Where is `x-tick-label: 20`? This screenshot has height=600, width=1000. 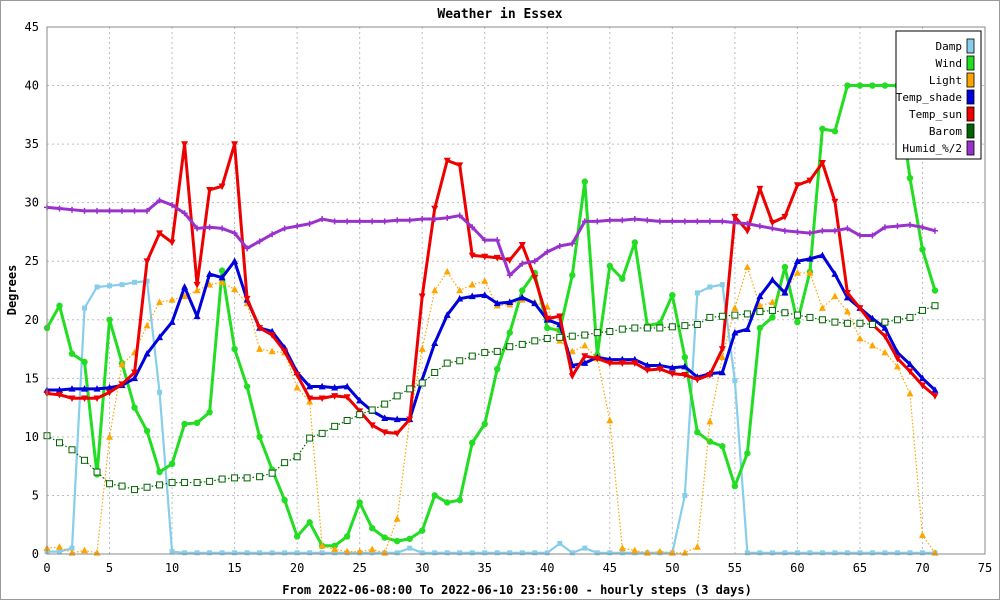
x-tick-label: 20 is located at coordinates (297, 568).